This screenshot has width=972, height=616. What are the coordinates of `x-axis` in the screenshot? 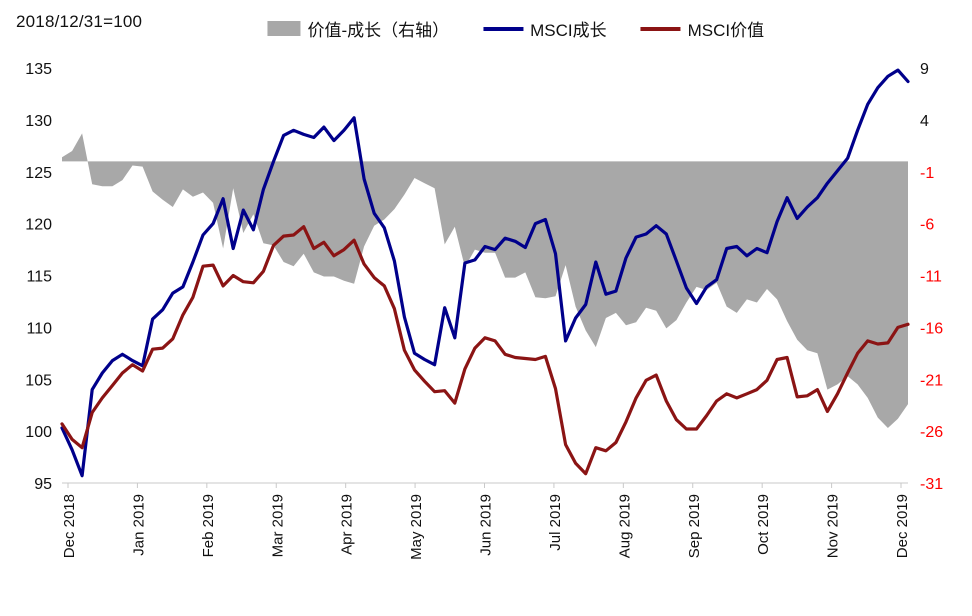 It's located at (485, 485).